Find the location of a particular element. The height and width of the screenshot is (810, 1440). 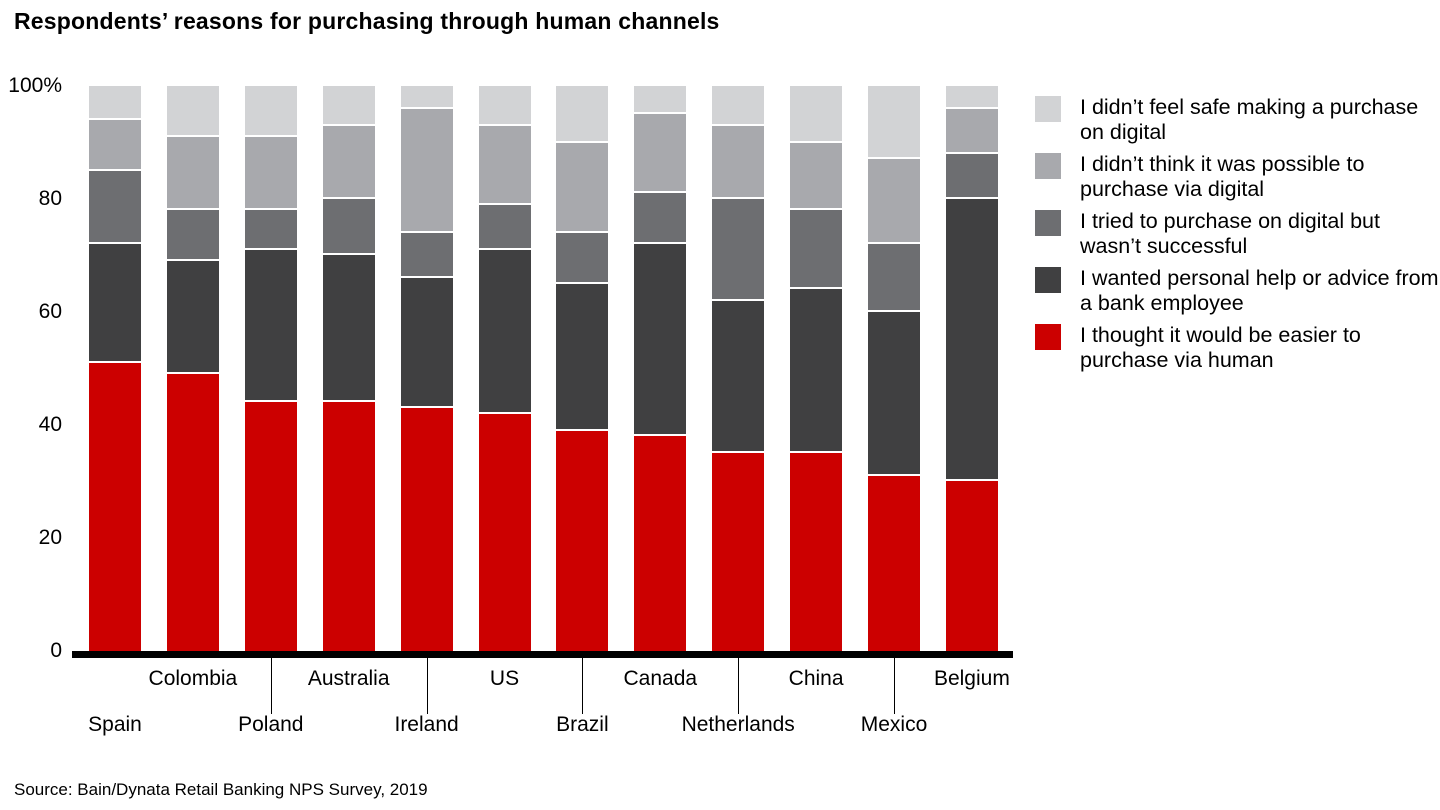

y-tick-label: 80 is located at coordinates (50, 198).